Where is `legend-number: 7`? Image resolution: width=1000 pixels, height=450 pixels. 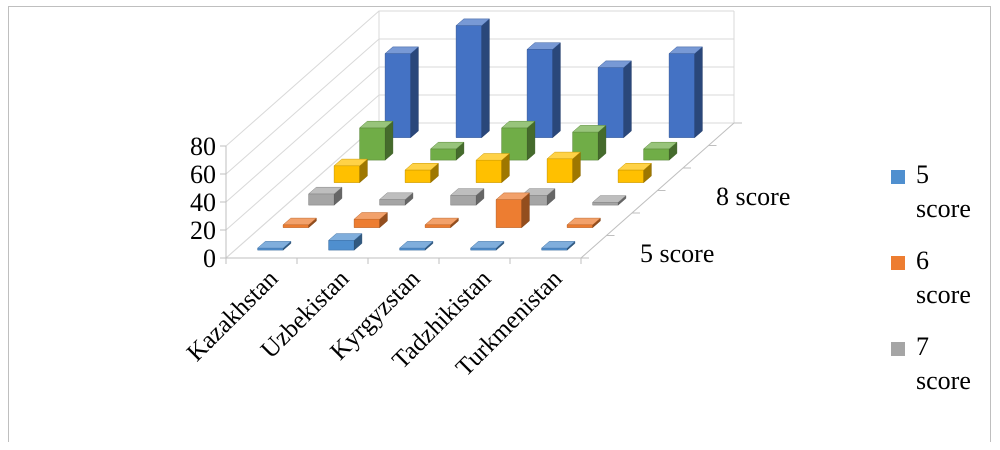
legend-number: 7 is located at coordinates (922, 346).